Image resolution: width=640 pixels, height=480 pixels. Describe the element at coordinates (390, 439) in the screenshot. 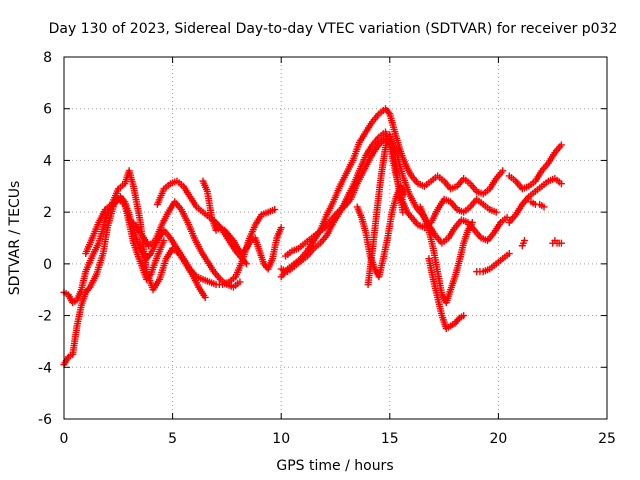

I see `x-tick-label: 15` at that location.